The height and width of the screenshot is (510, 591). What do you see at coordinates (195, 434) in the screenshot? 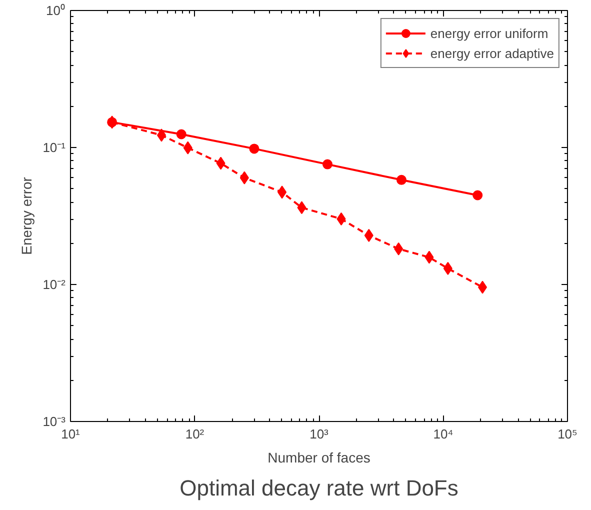
I see `x-tick-label: 10²` at bounding box center [195, 434].